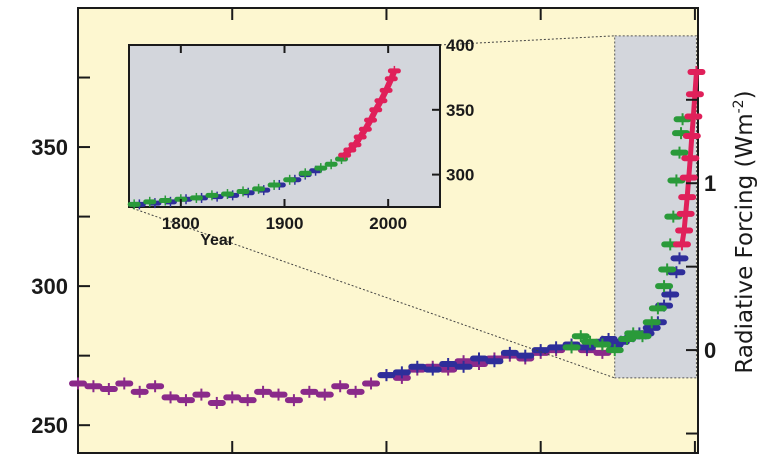 This screenshot has height=459, width=765. Describe the element at coordinates (49, 147) in the screenshot. I see `y-tick-label: 350` at that location.